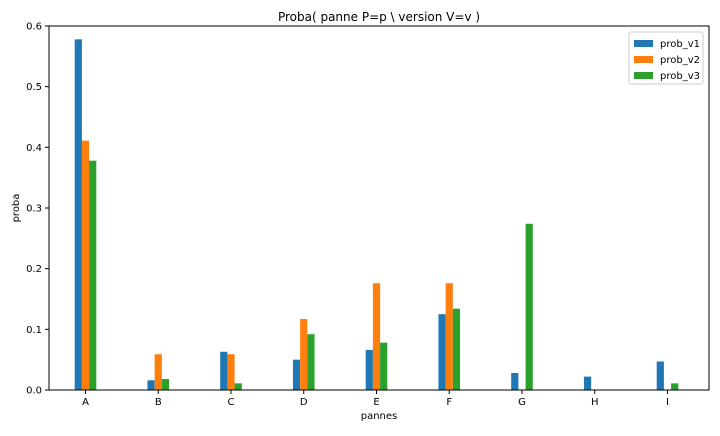  Describe the element at coordinates (456, 349) in the screenshot. I see `bar-prob_v3-F` at that location.